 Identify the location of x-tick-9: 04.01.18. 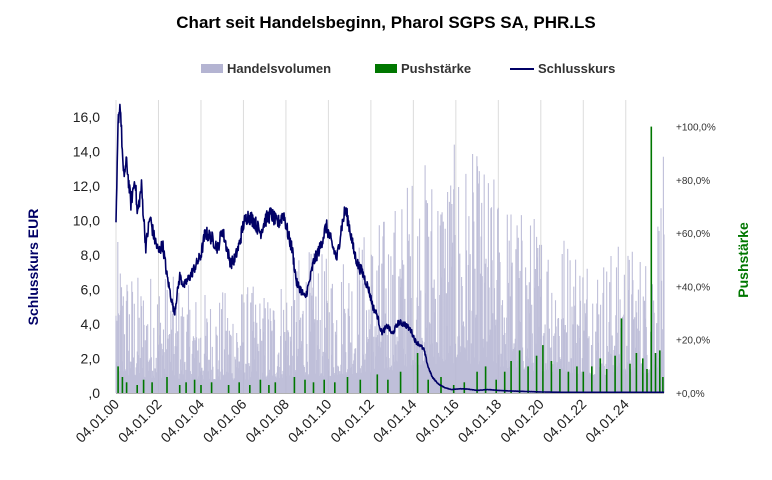
(480, 421).